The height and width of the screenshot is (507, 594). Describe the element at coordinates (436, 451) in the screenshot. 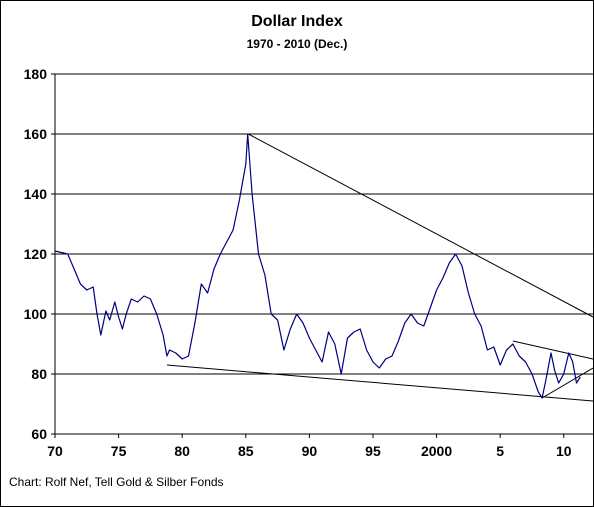

I see `x-tick-label-6: 2000` at that location.